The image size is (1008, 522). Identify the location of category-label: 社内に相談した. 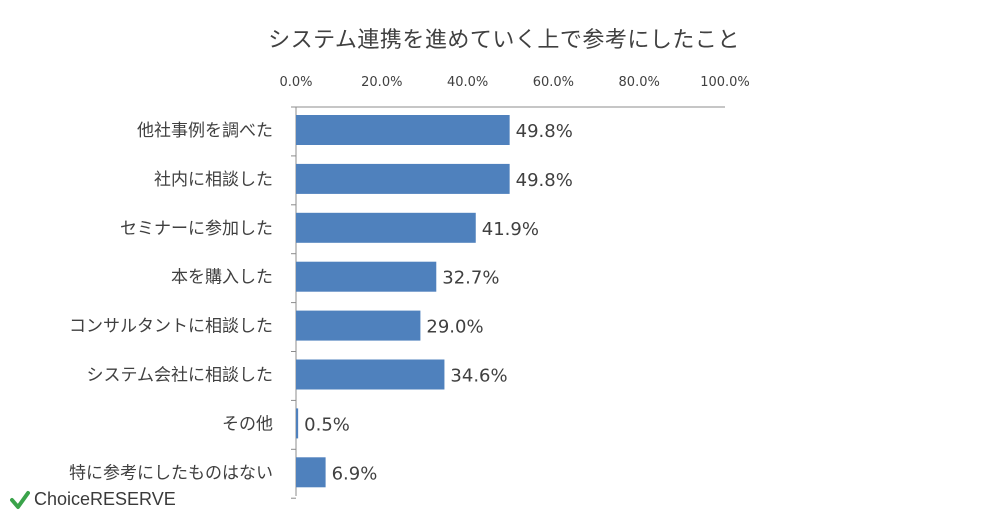
(213, 180).